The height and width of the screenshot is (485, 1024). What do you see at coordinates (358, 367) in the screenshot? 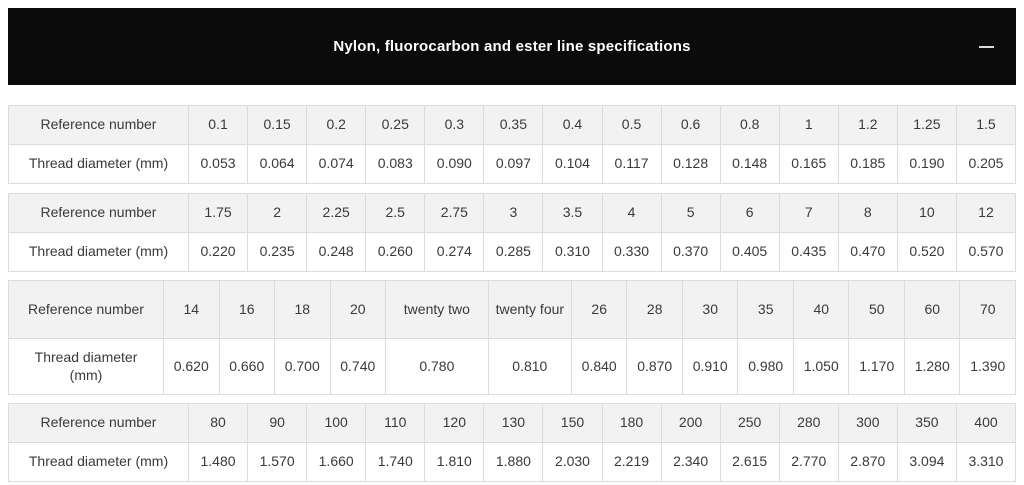
I see `thread-diameter-cell: 0.740` at bounding box center [358, 367].